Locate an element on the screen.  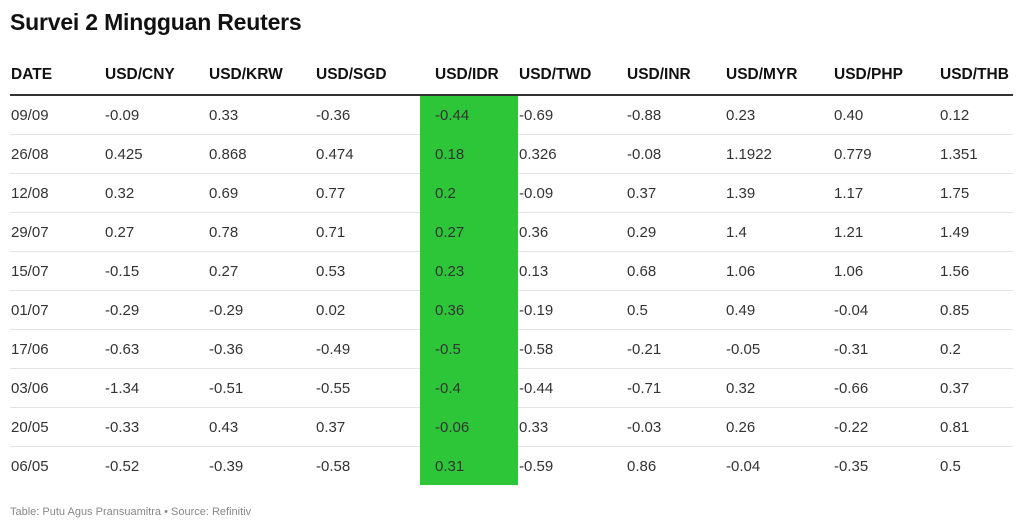
value-cell: -0.33 is located at coordinates (156, 427).